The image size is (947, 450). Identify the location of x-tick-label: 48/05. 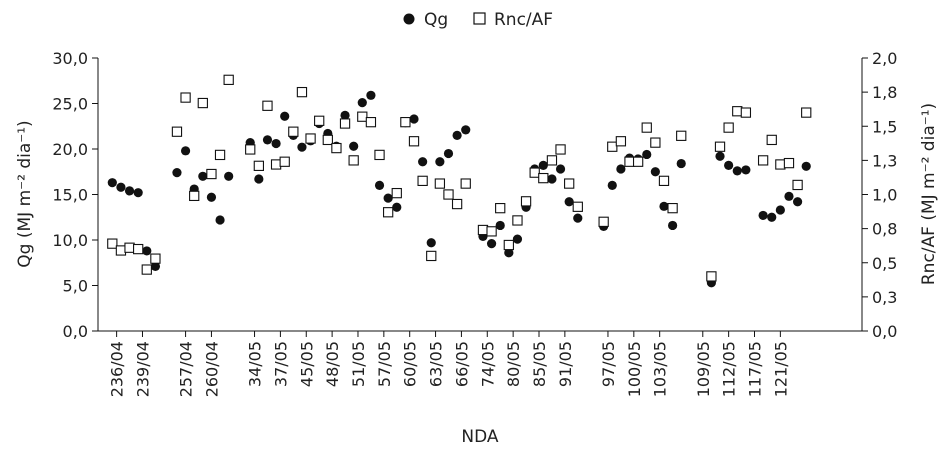
(332, 364).